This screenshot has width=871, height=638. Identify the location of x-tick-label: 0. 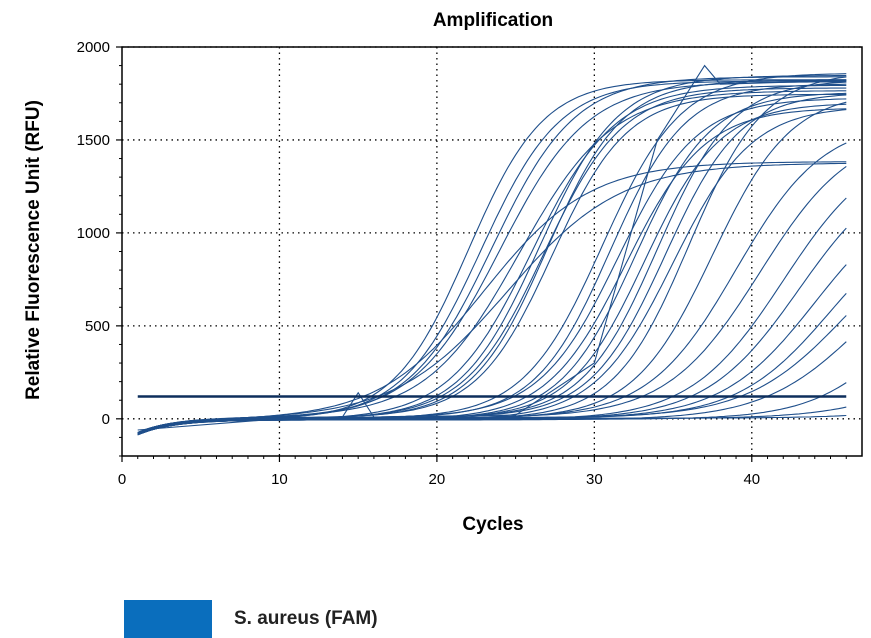
(122, 479).